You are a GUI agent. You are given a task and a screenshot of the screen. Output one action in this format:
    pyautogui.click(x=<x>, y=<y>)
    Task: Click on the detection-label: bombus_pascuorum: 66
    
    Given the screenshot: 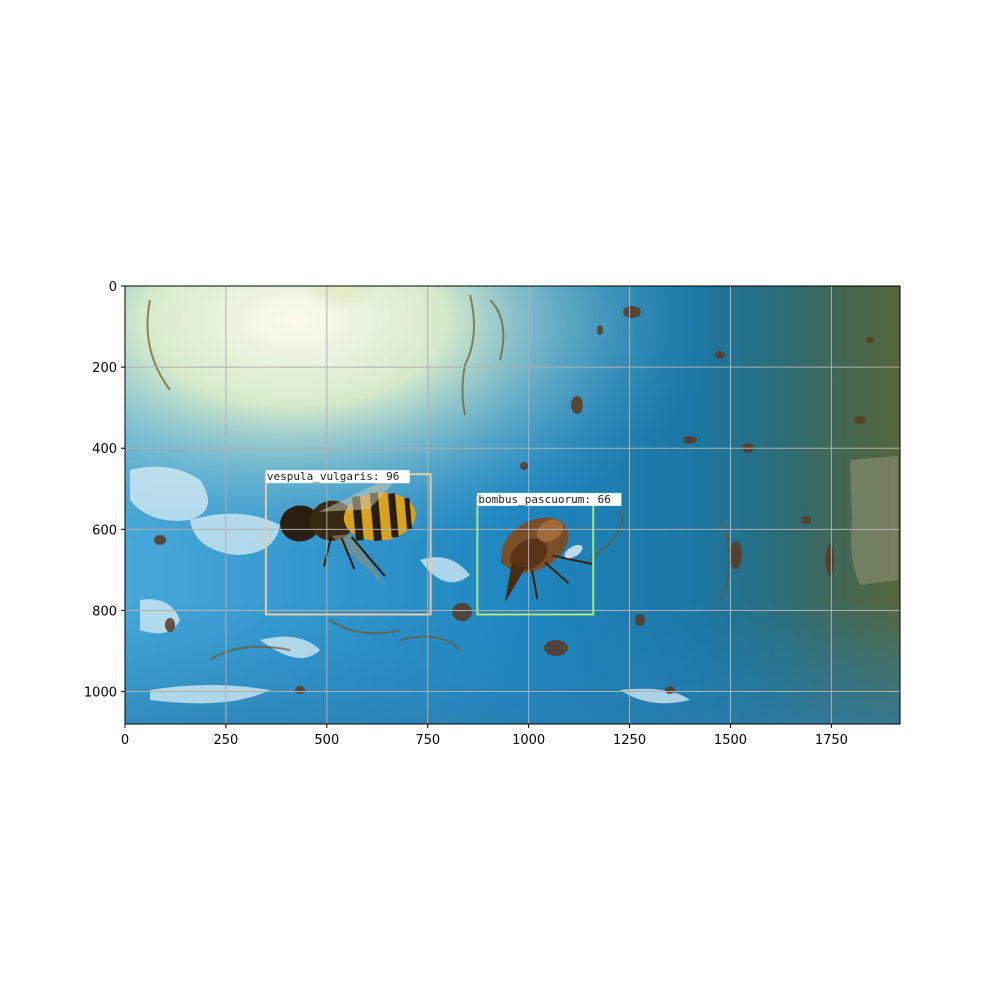 What is the action you would take?
    pyautogui.click(x=544, y=499)
    